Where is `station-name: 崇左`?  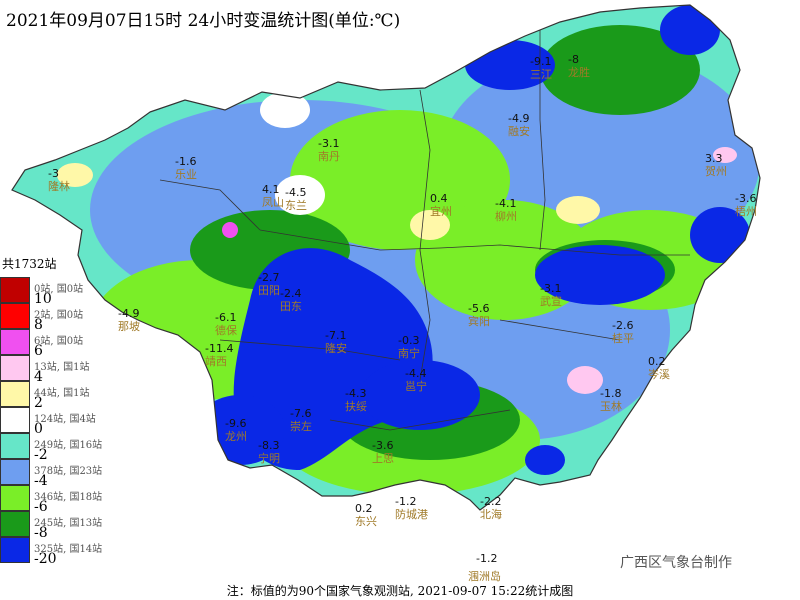 station-name: 崇左 is located at coordinates (301, 426).